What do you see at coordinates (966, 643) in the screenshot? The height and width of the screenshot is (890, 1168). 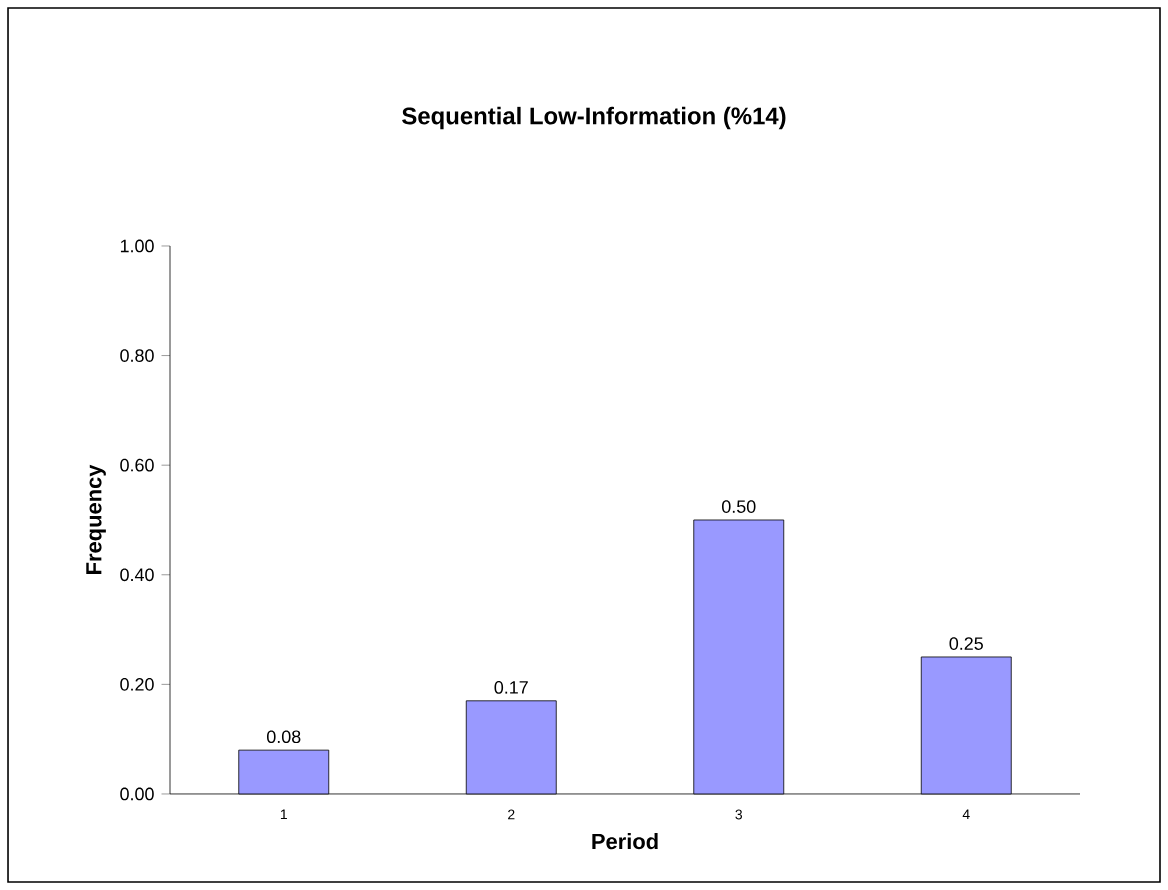 I see `data-label: 0.25` at bounding box center [966, 643].